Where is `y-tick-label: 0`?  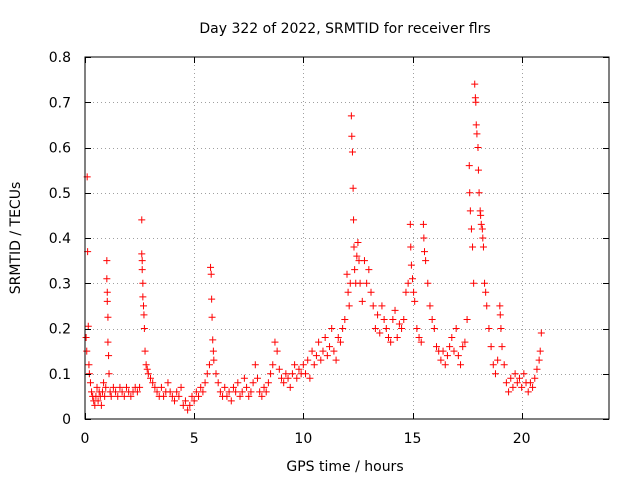
y-tick-label: 0 is located at coordinates (66, 420).